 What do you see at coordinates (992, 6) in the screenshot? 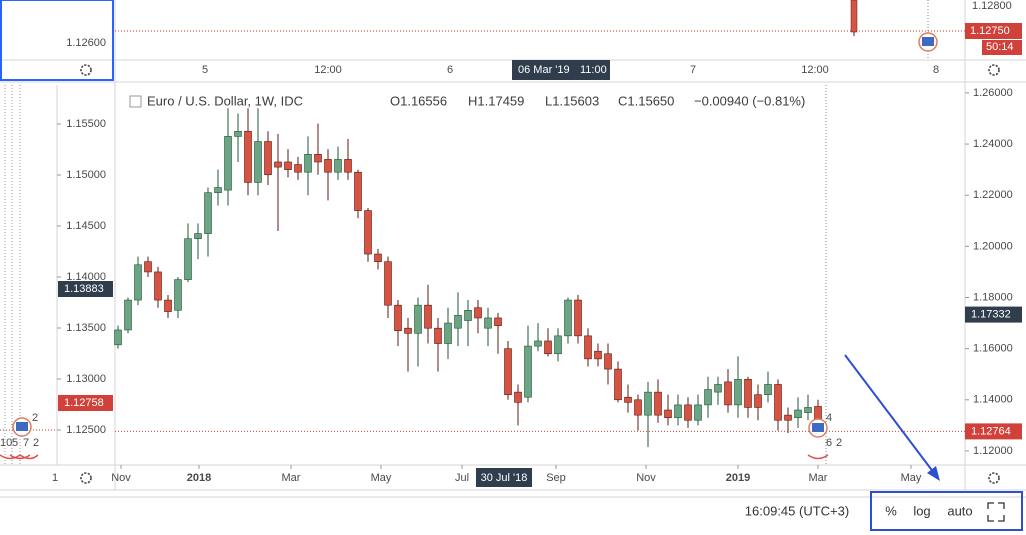
I see `y-tick-label: 1.12800` at bounding box center [992, 6].